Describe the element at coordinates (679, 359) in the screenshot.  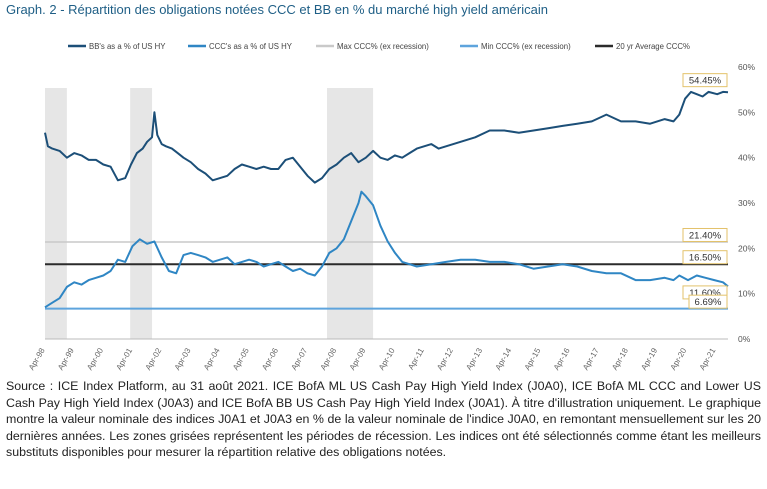
I see `x-tick-label: Apr-20` at that location.